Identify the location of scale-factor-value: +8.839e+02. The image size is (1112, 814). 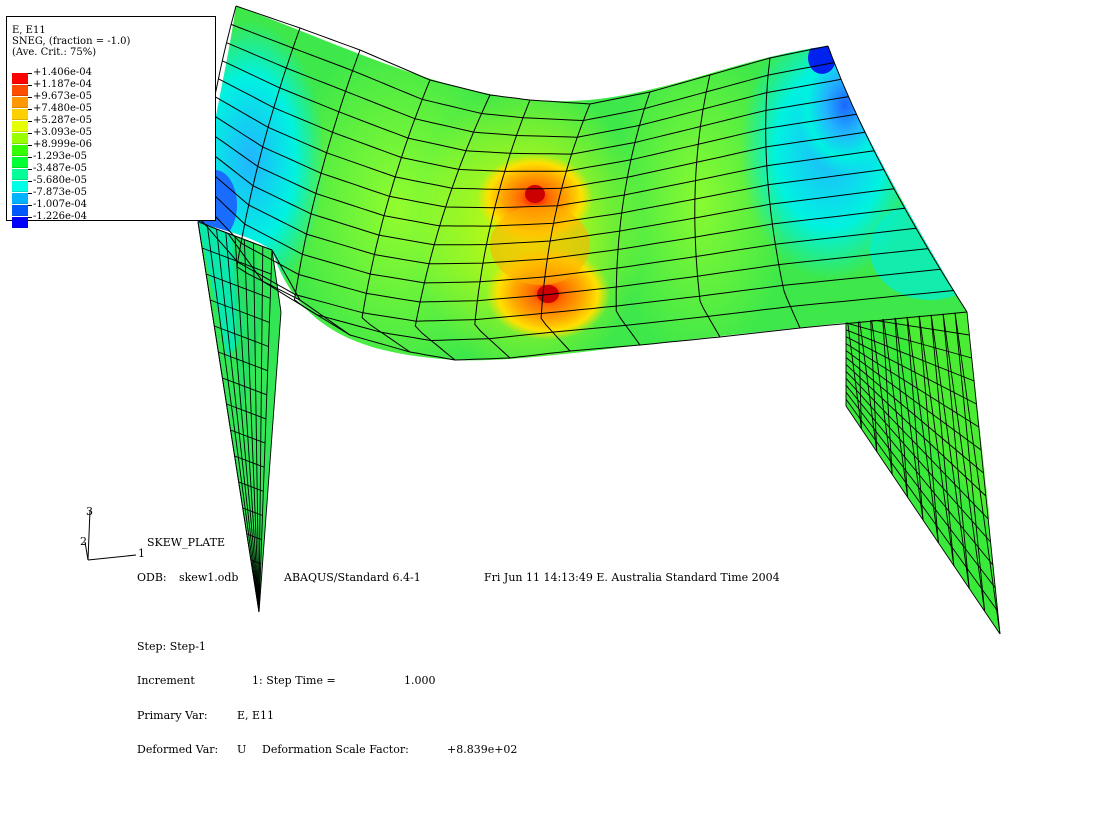
(482, 749).